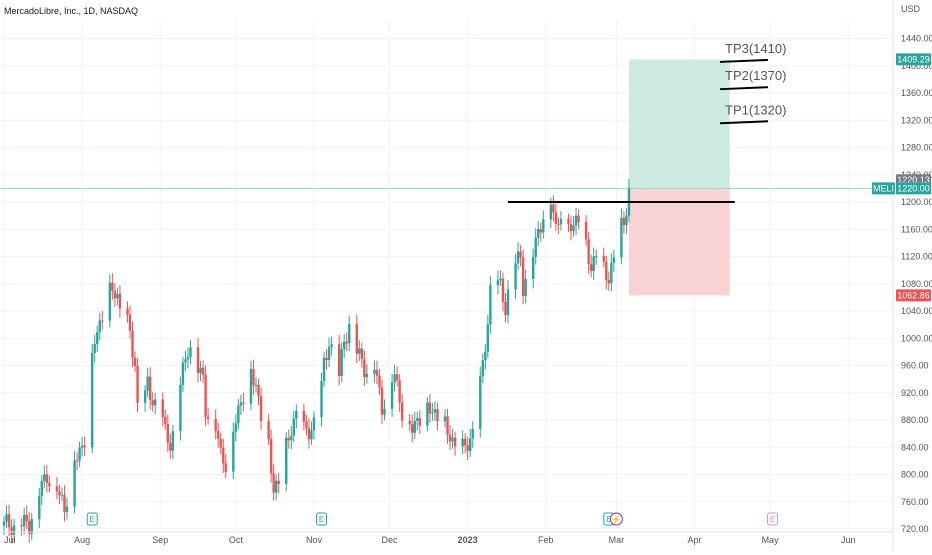 The height and width of the screenshot is (555, 932). What do you see at coordinates (755, 75) in the screenshot?
I see `take-profit-label: TP2(1370)` at bounding box center [755, 75].